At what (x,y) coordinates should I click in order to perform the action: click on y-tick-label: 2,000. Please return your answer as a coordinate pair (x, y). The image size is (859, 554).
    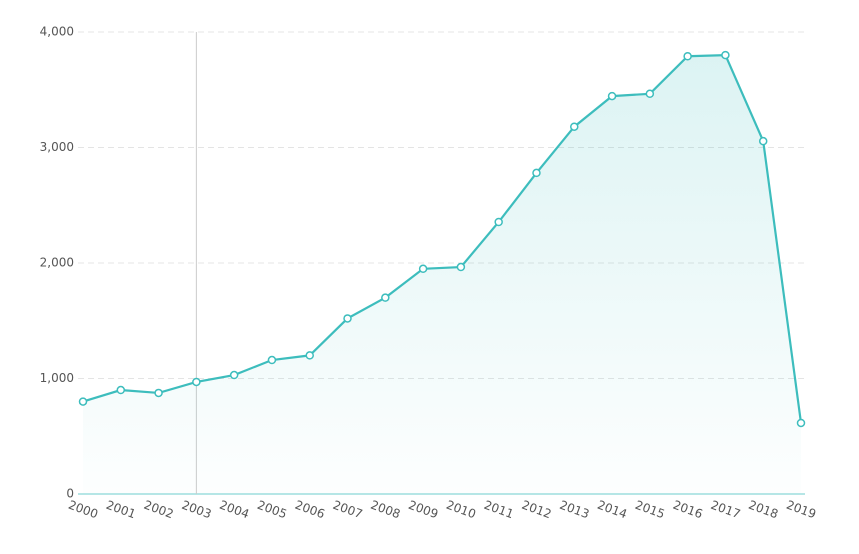
    Looking at the image, I should click on (57, 263).